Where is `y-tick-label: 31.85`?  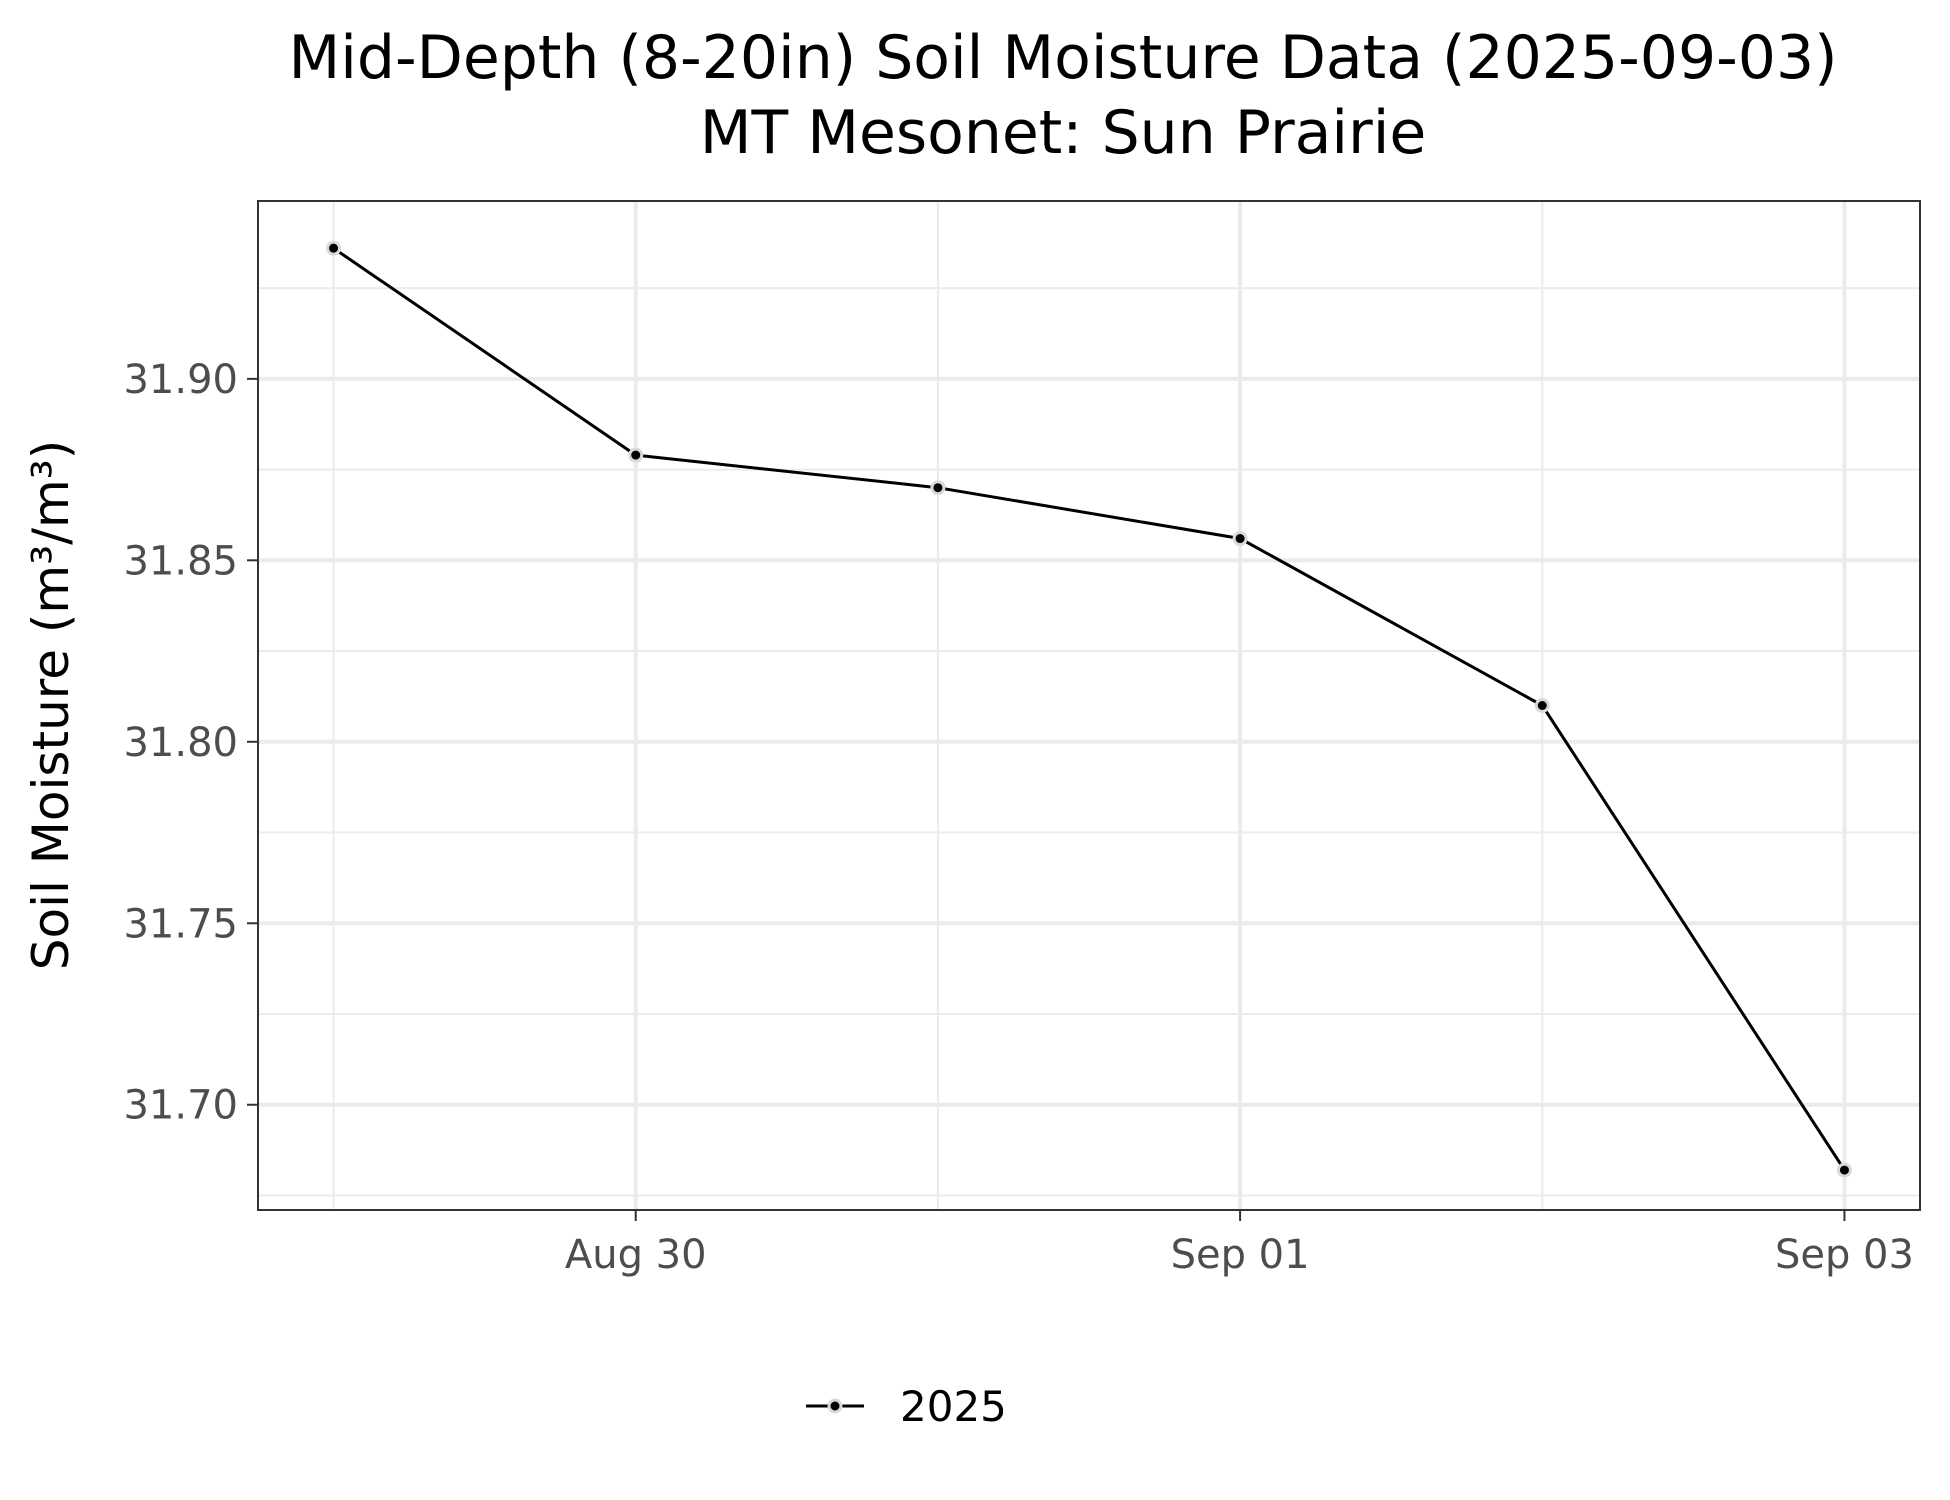 y-tick-label: 31.85 is located at coordinates (180, 561).